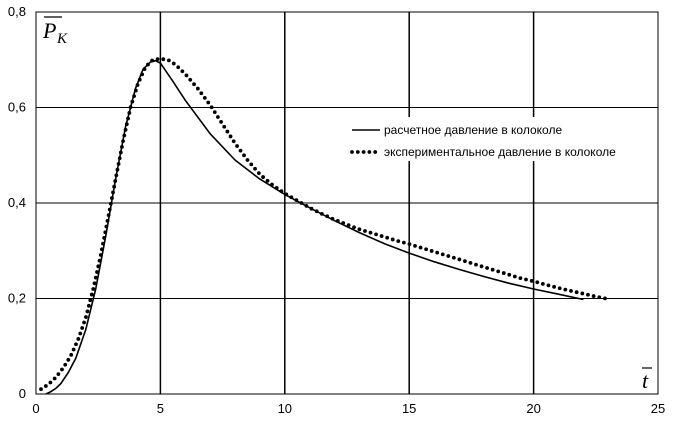  What do you see at coordinates (348, 408) in the screenshot?
I see `x-tick-labels: 0 5 10 15 20 25` at bounding box center [348, 408].